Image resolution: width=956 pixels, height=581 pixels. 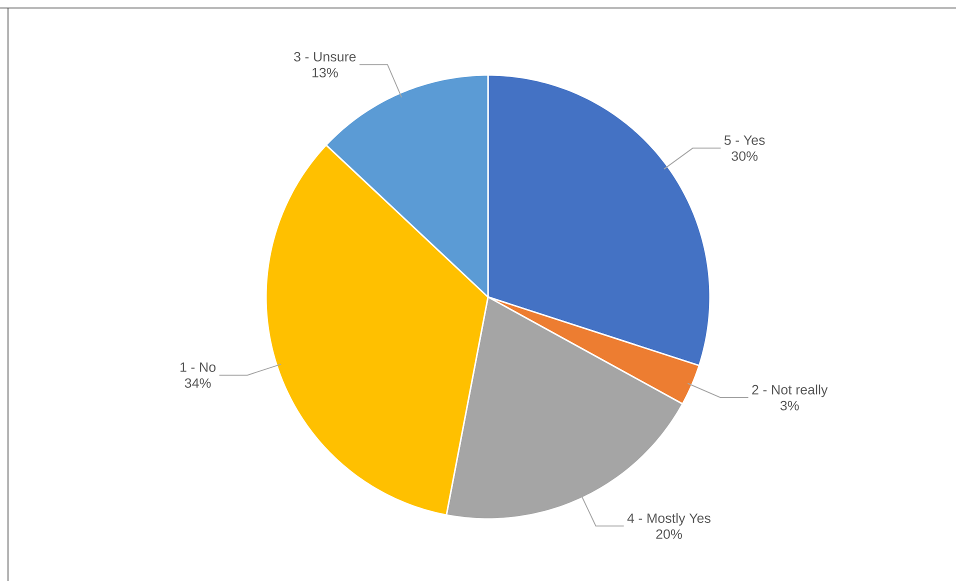 What do you see at coordinates (789, 405) in the screenshot?
I see `data-label: 3%` at bounding box center [789, 405].